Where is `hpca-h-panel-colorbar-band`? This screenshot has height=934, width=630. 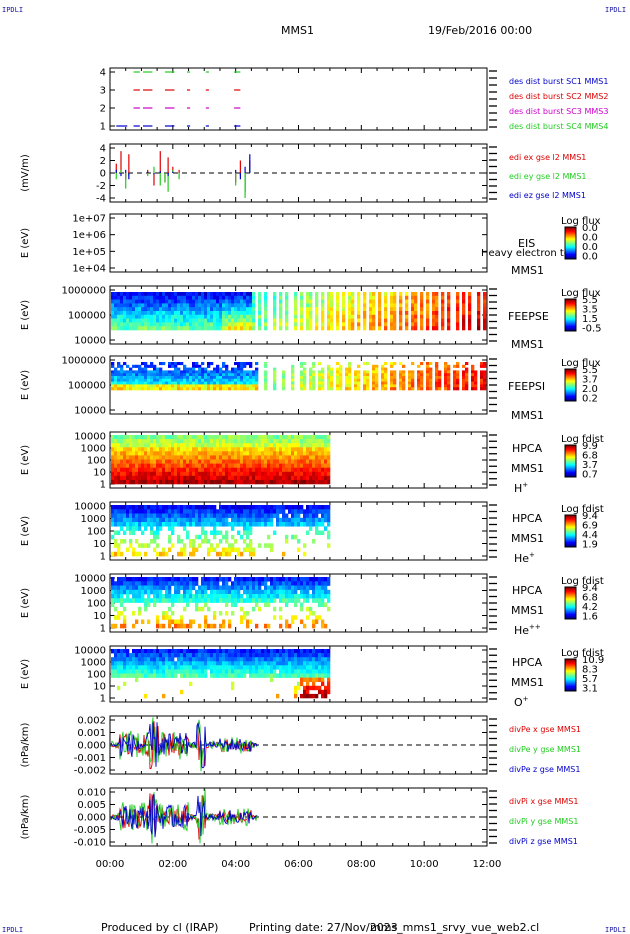 hpca-h-panel-colorbar-band is located at coordinates (570, 468).